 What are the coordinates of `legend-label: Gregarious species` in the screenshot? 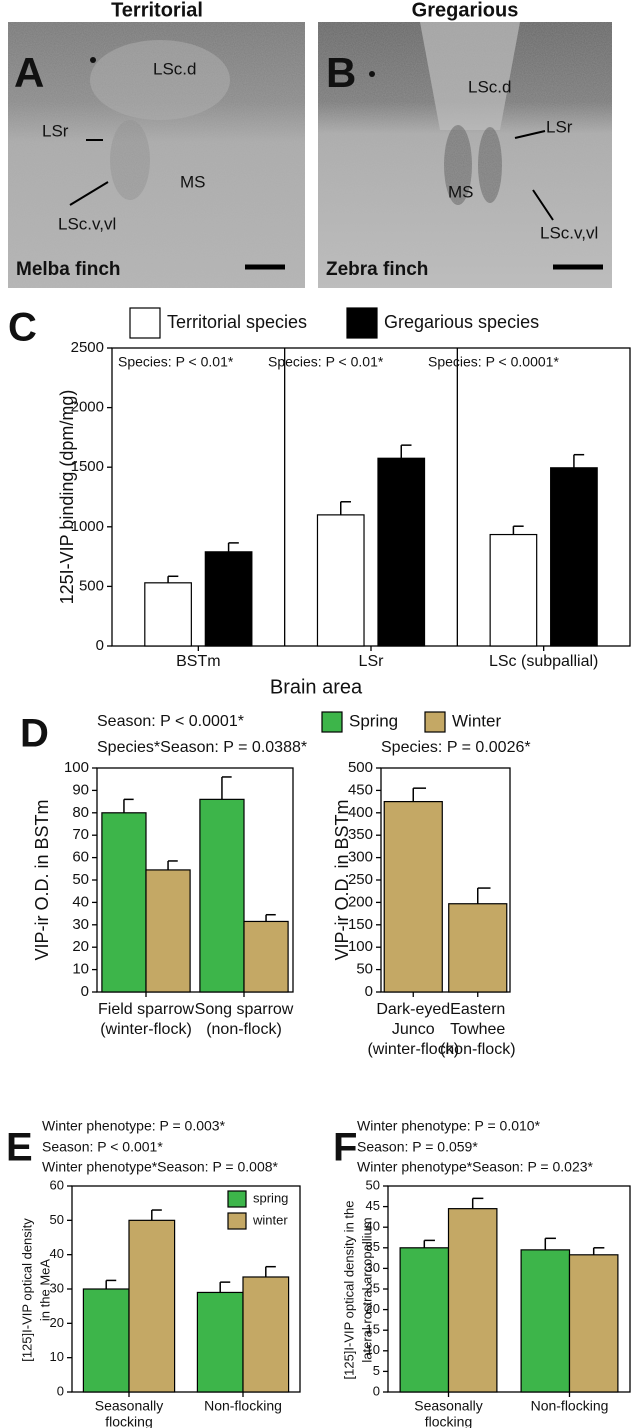 It's located at (461, 322).